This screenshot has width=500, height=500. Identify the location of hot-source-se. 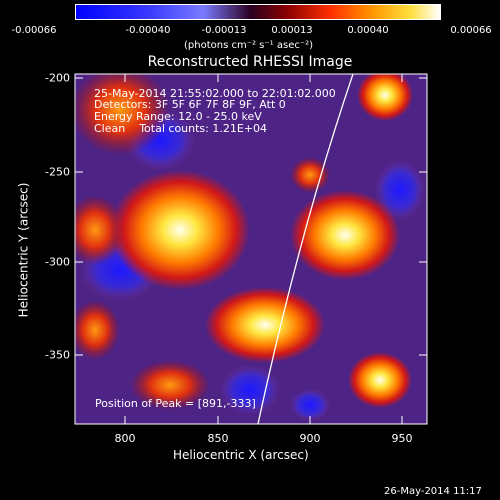
(380, 380).